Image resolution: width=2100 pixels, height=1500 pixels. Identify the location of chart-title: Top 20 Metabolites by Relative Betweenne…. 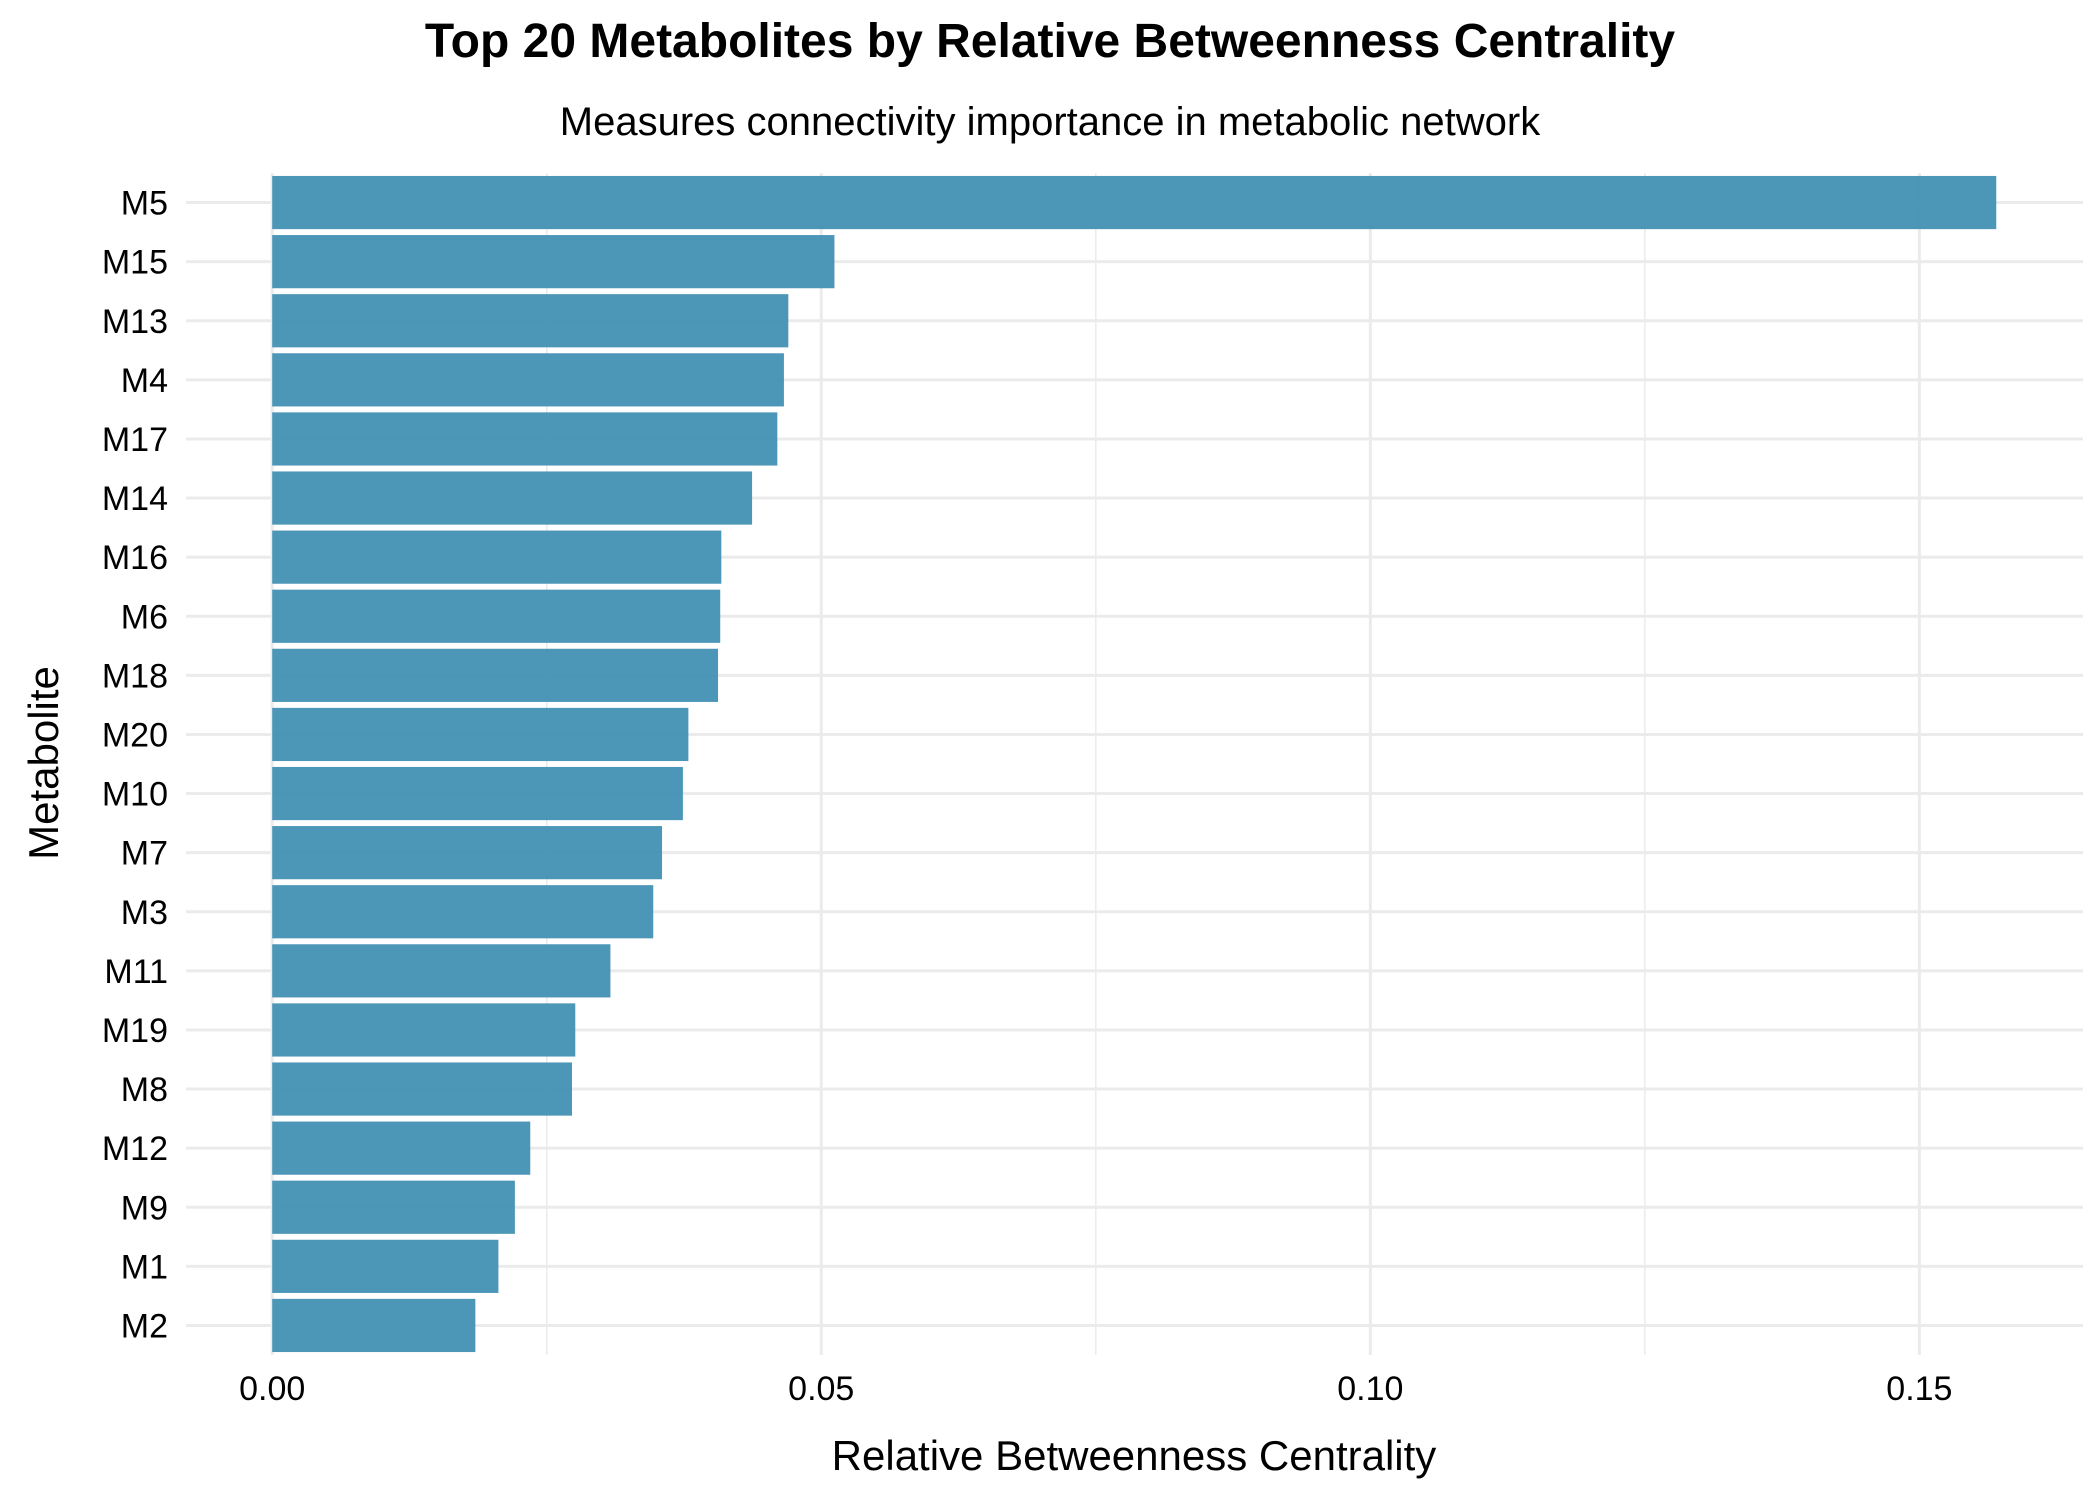
(1050, 41).